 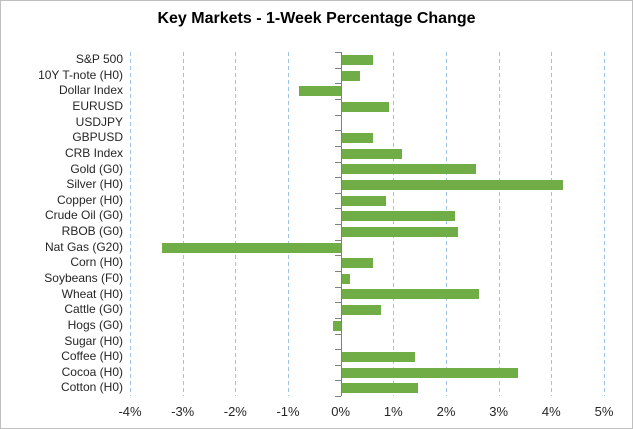 I want to click on x-tick-label: 5%, so click(x=604, y=411).